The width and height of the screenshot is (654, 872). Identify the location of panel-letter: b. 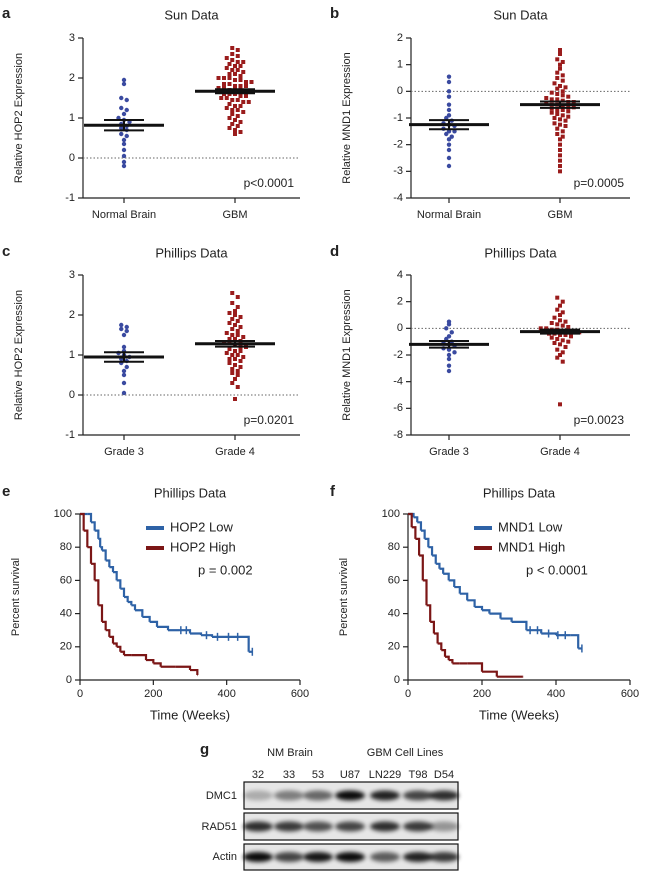
(334, 13).